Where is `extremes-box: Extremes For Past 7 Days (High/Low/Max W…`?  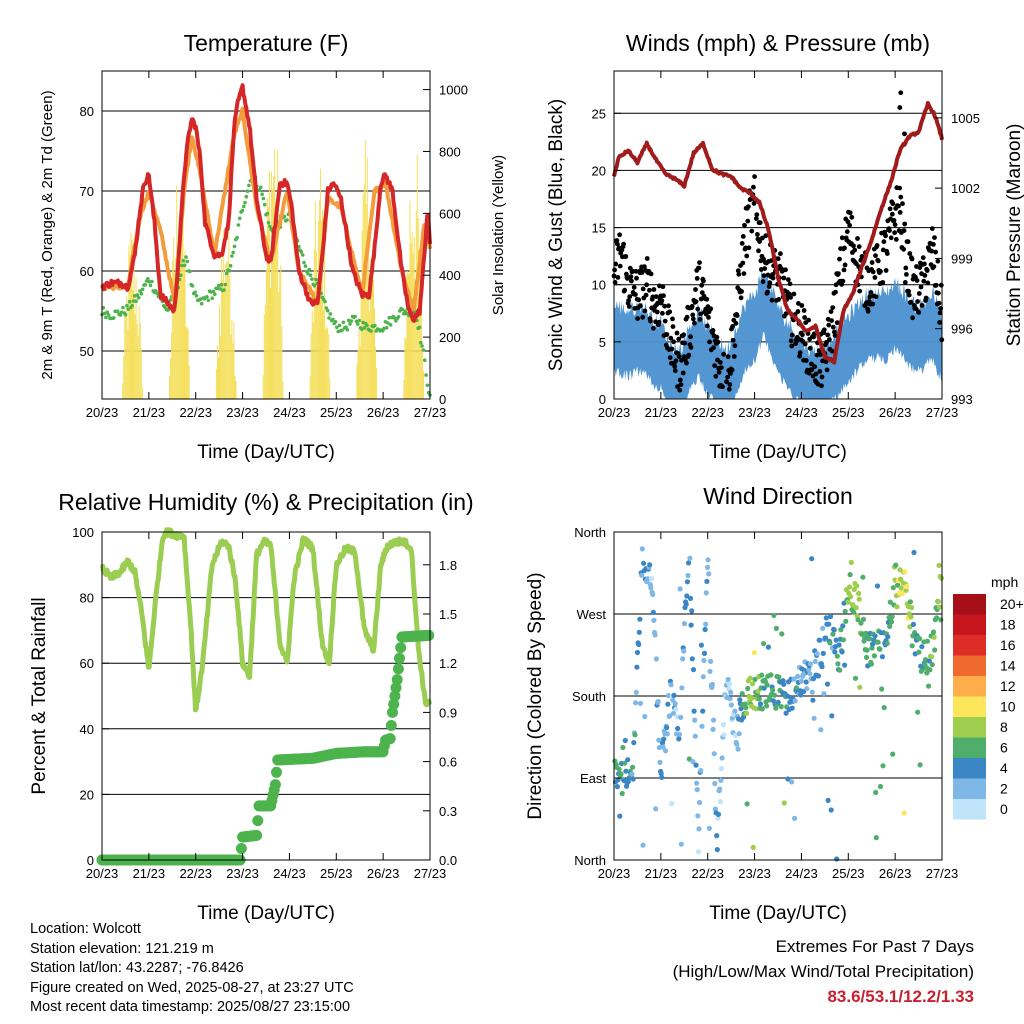 extremes-box: Extremes For Past 7 Days (High/Low/Max W… is located at coordinates (823, 971).